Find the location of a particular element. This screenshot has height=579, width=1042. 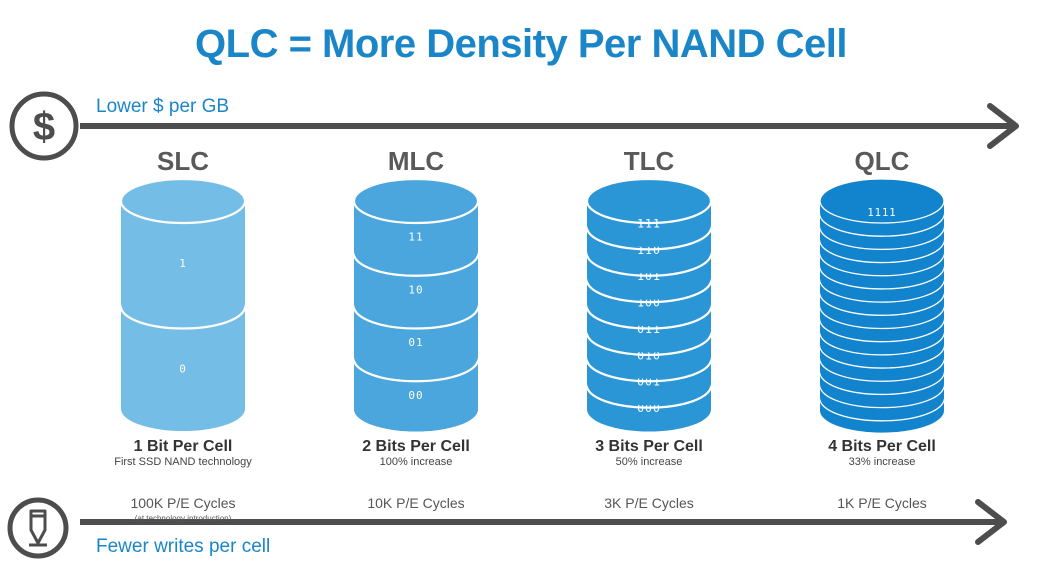

tlc-heading: TLC is located at coordinates (649, 161).